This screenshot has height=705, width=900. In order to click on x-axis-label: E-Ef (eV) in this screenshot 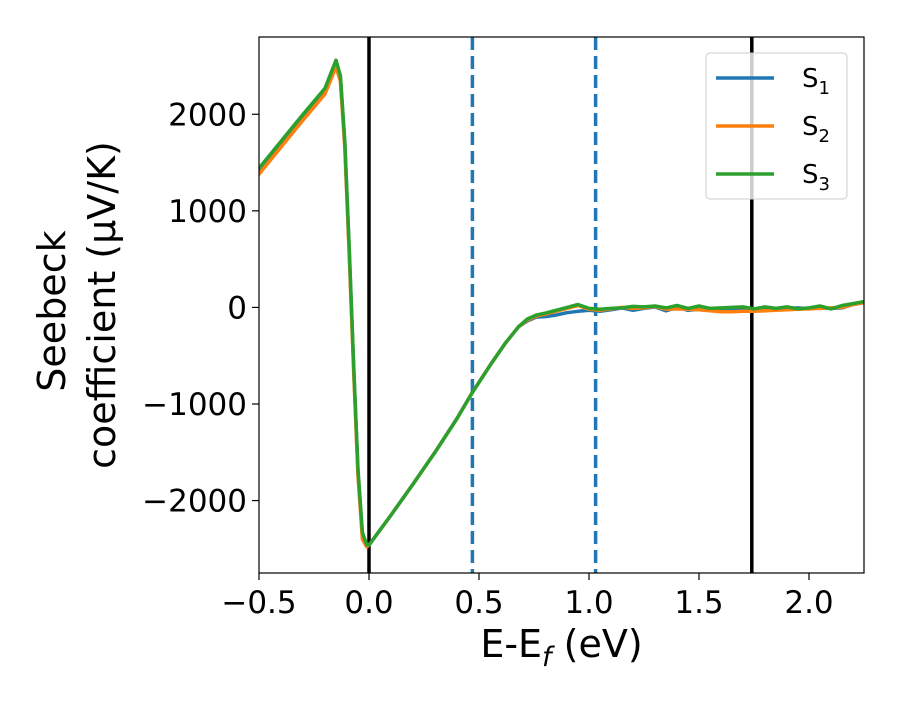, I will do `click(561, 647)`.